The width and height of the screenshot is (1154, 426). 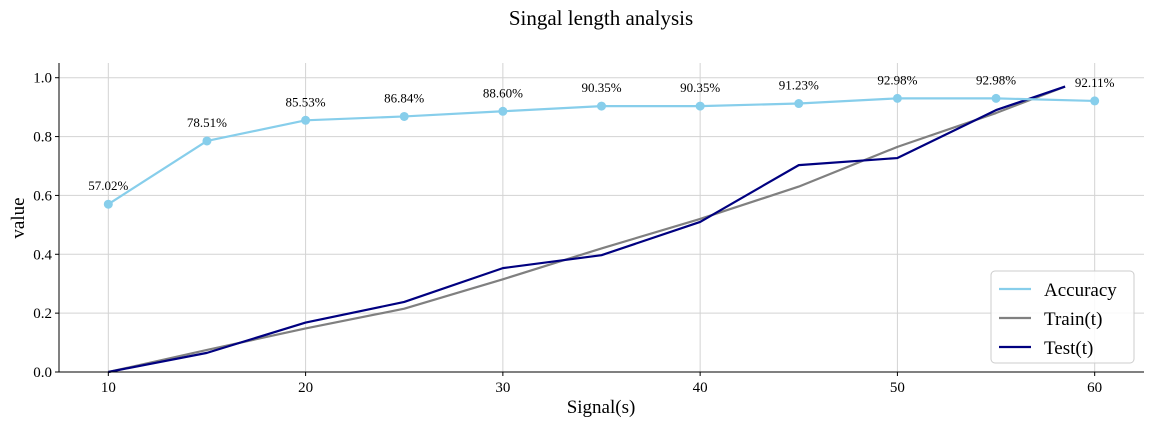 I want to click on legend-label: Test(t), so click(x=1068, y=348).